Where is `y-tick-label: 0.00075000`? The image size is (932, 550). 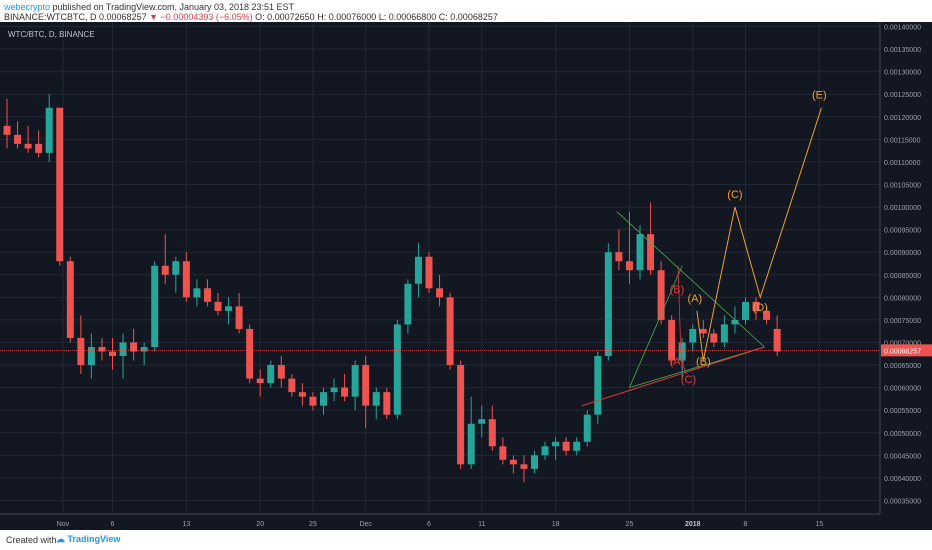 y-tick-label: 0.00075000 is located at coordinates (902, 321).